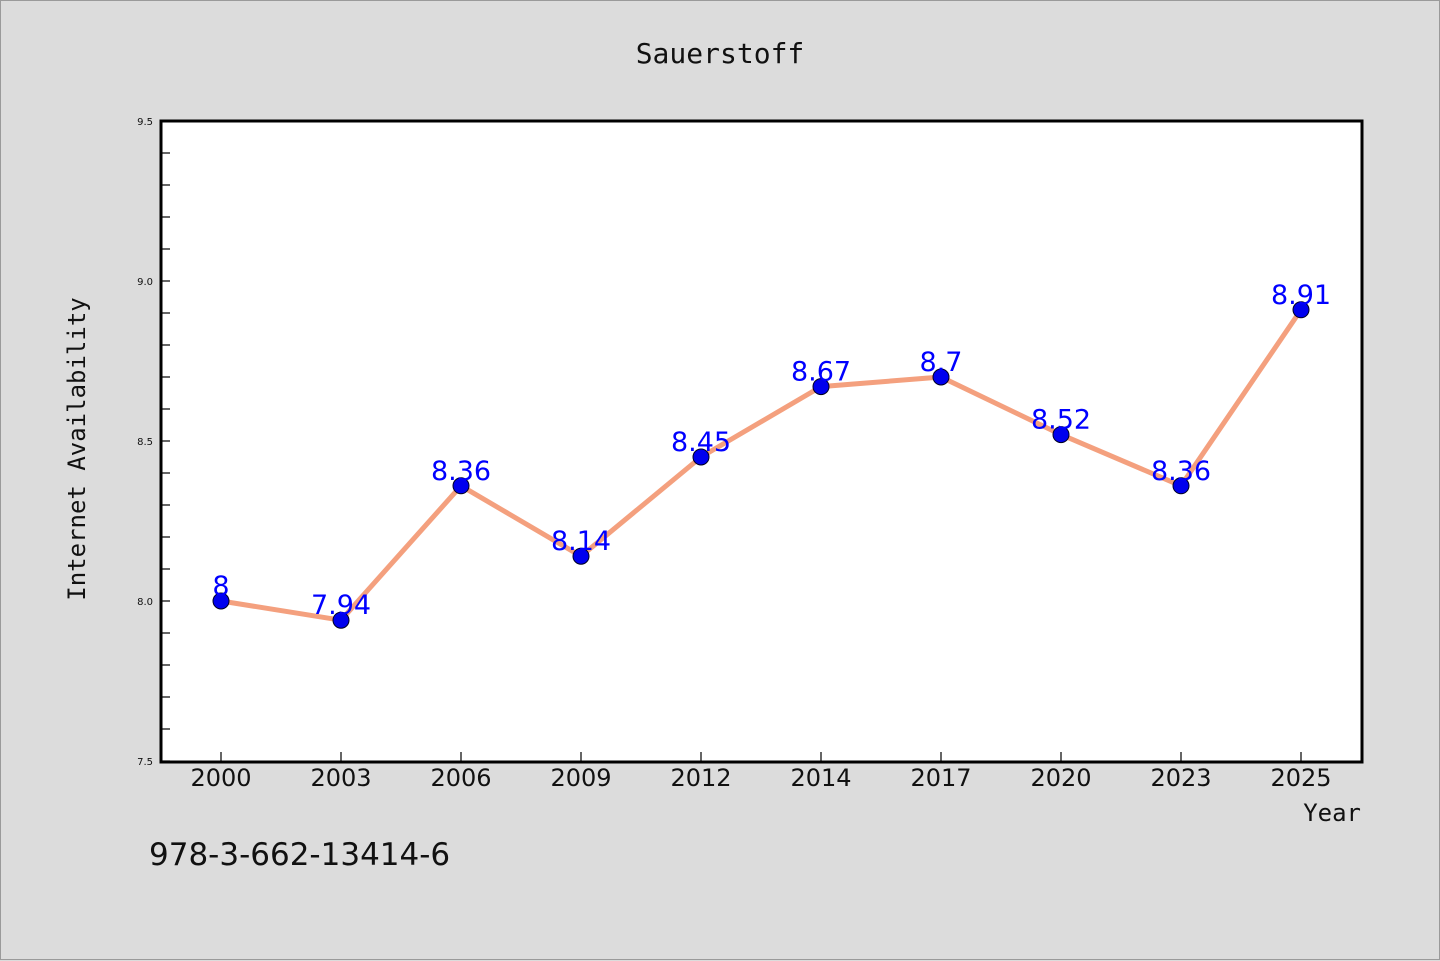 This screenshot has width=1440, height=961. What do you see at coordinates (940, 778) in the screenshot?
I see `x-tick-label: 2017` at bounding box center [940, 778].